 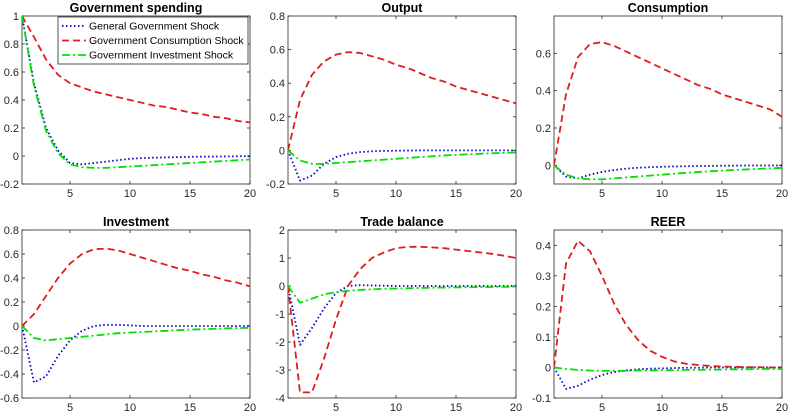 I want to click on trade-balance-ytick-label: -2, so click(x=280, y=343).